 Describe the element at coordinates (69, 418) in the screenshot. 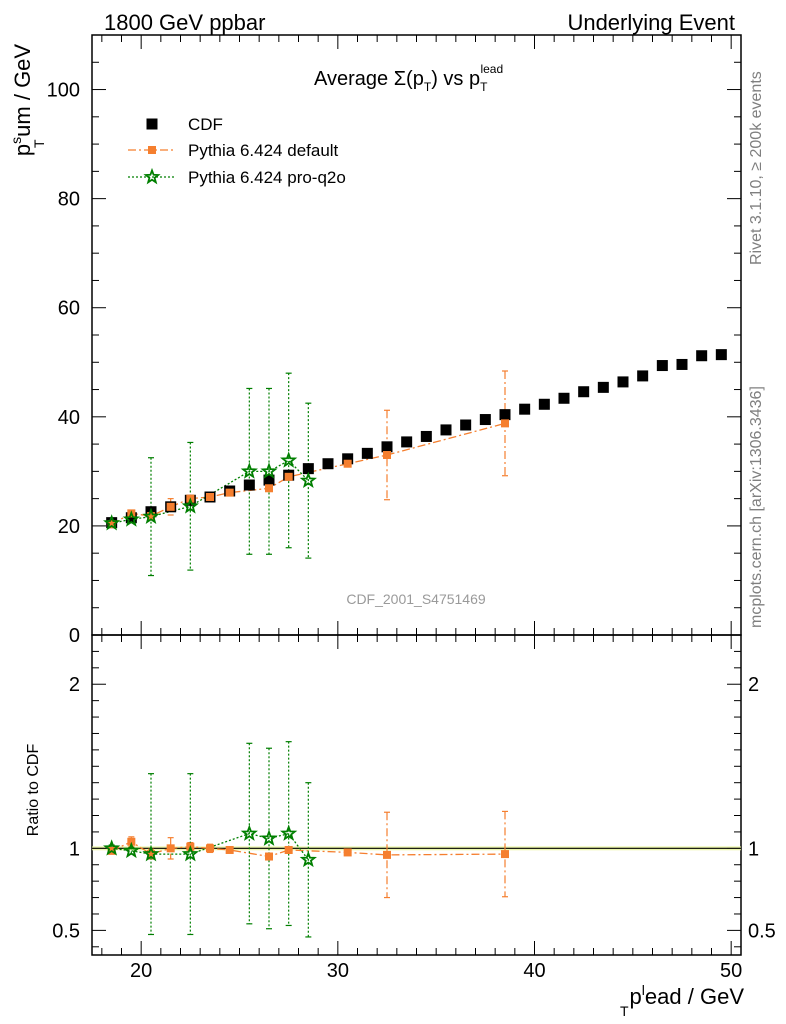

I see `y-tick-label: 40` at that location.